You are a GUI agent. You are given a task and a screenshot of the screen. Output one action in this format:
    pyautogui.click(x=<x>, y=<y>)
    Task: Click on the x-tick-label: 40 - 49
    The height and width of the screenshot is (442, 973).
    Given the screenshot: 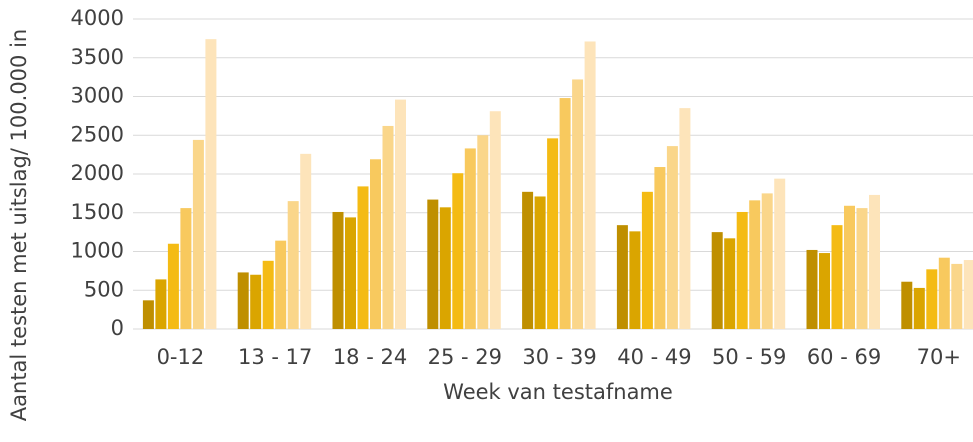 What is the action you would take?
    pyautogui.click(x=654, y=357)
    